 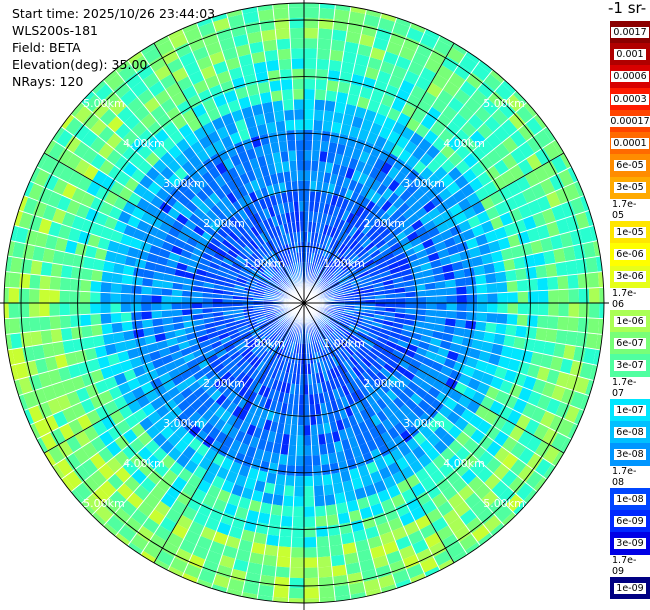 I want to click on colorbar-tick-label: 1.7e-06, so click(x=630, y=299).